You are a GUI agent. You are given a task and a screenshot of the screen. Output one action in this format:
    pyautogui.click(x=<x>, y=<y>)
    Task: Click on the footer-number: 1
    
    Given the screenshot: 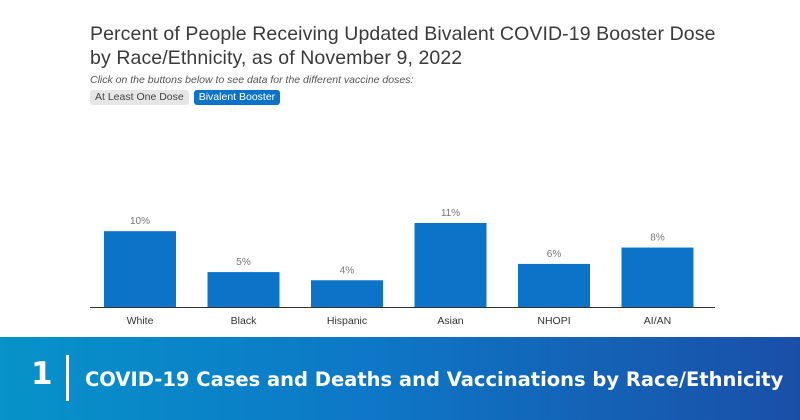 What is the action you would take?
    pyautogui.click(x=42, y=374)
    